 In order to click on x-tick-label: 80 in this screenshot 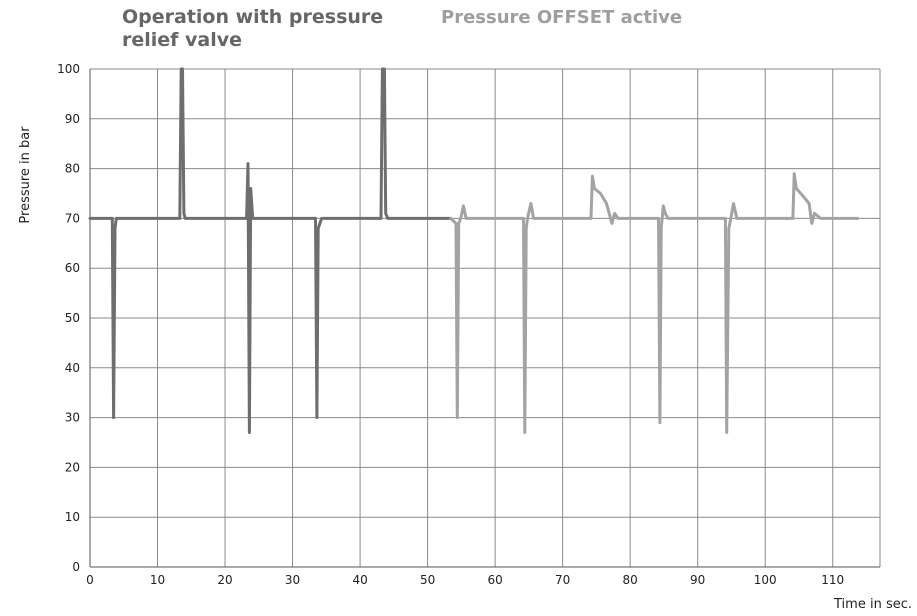, I will do `click(630, 580)`.